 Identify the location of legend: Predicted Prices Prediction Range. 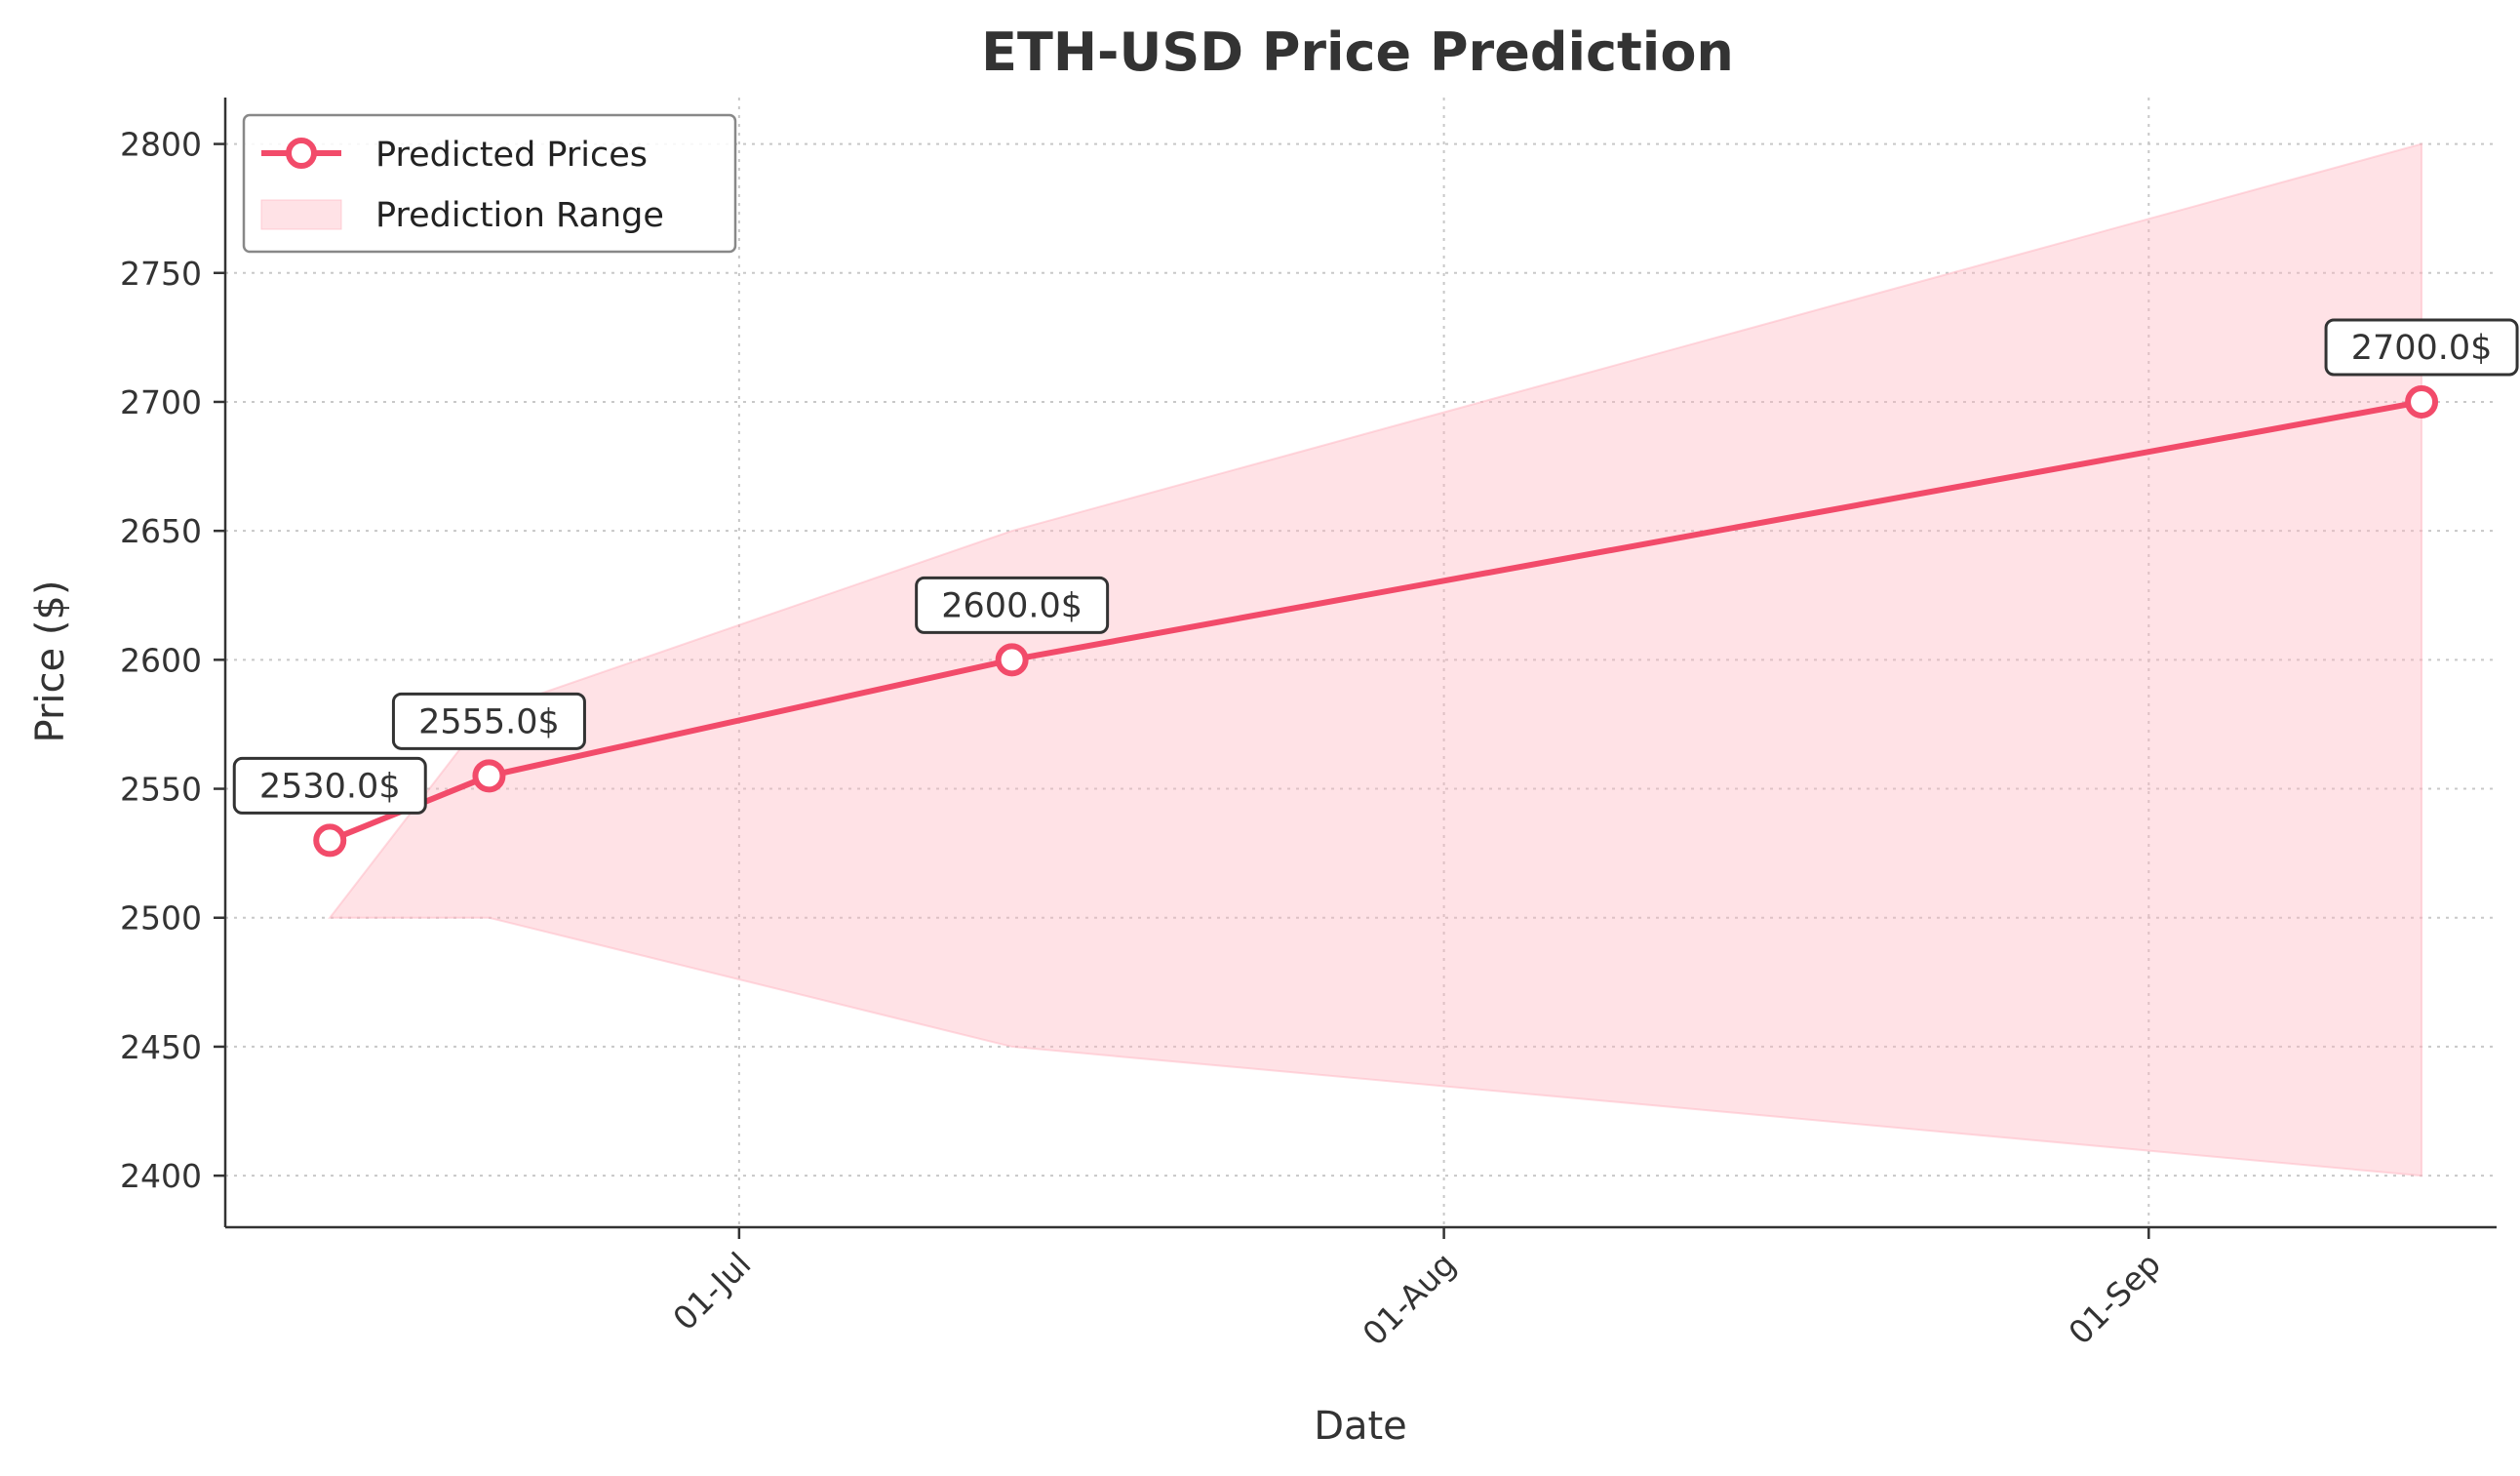
(489, 184).